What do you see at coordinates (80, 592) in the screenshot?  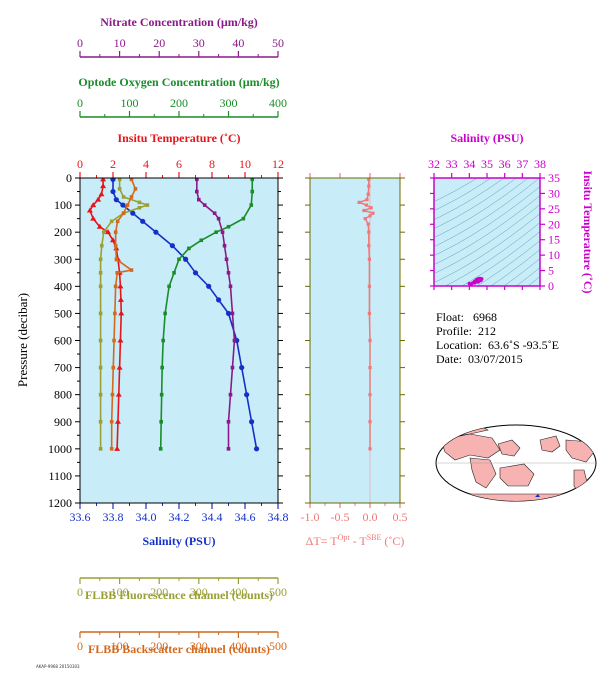 I see `fluorescence-tick-label: 0` at bounding box center [80, 592].